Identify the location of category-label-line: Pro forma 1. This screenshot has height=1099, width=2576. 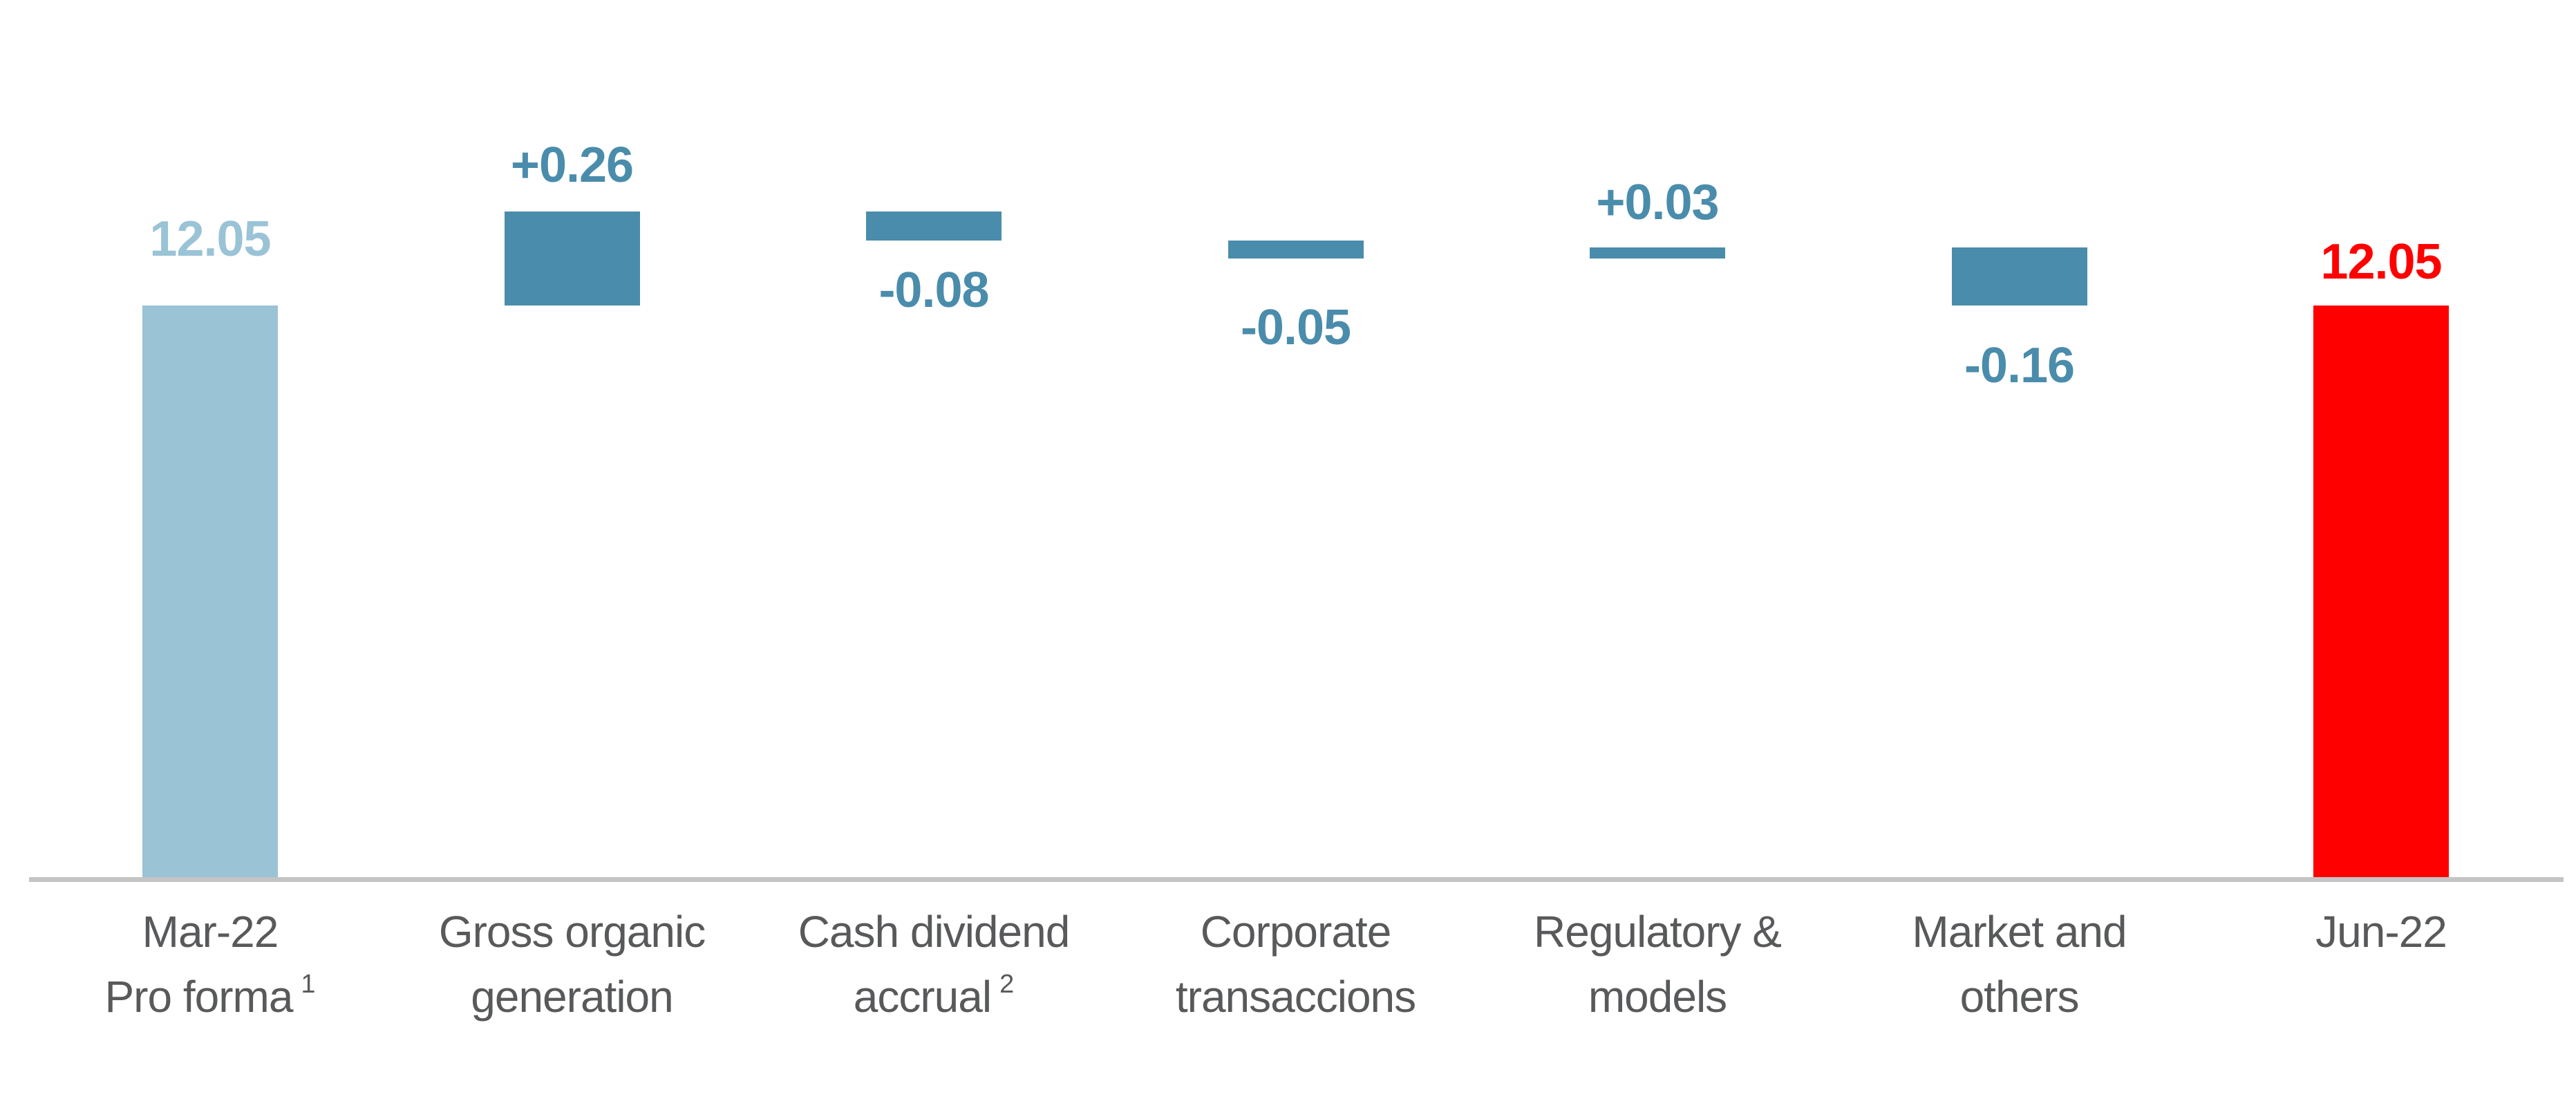
(210, 1000).